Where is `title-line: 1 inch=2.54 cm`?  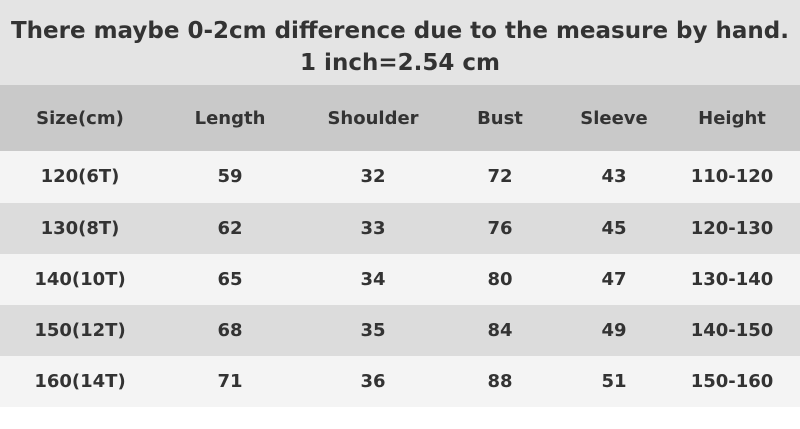
title-line: 1 inch=2.54 cm is located at coordinates (400, 63).